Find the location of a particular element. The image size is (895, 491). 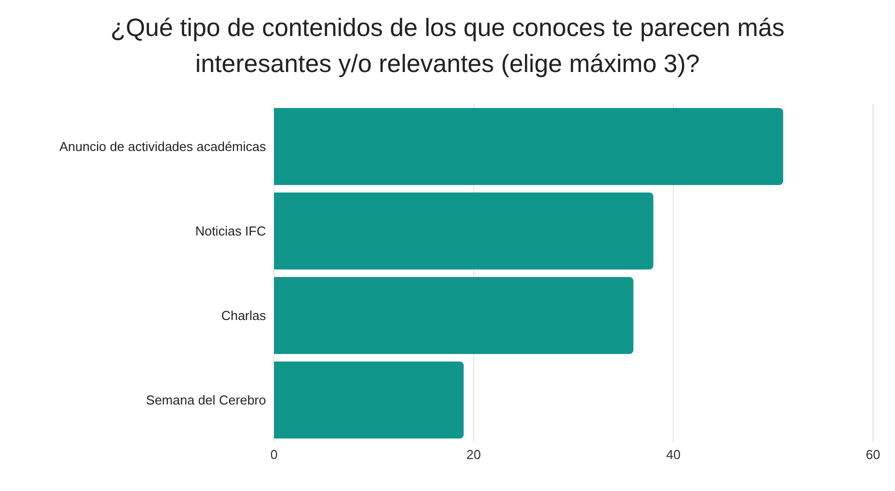

chart-title: ¿Qué tipo de contenidos de los que conoces te parecen más interesantes y/o relevantes (elige máximo 3)? is located at coordinates (447, 46).